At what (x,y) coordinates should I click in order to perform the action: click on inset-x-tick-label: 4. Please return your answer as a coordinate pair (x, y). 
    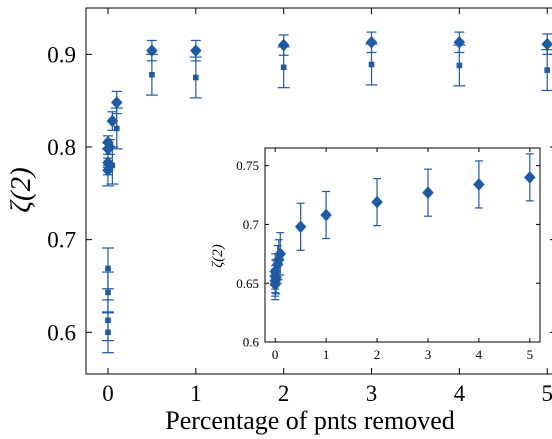
    Looking at the image, I should click on (479, 354).